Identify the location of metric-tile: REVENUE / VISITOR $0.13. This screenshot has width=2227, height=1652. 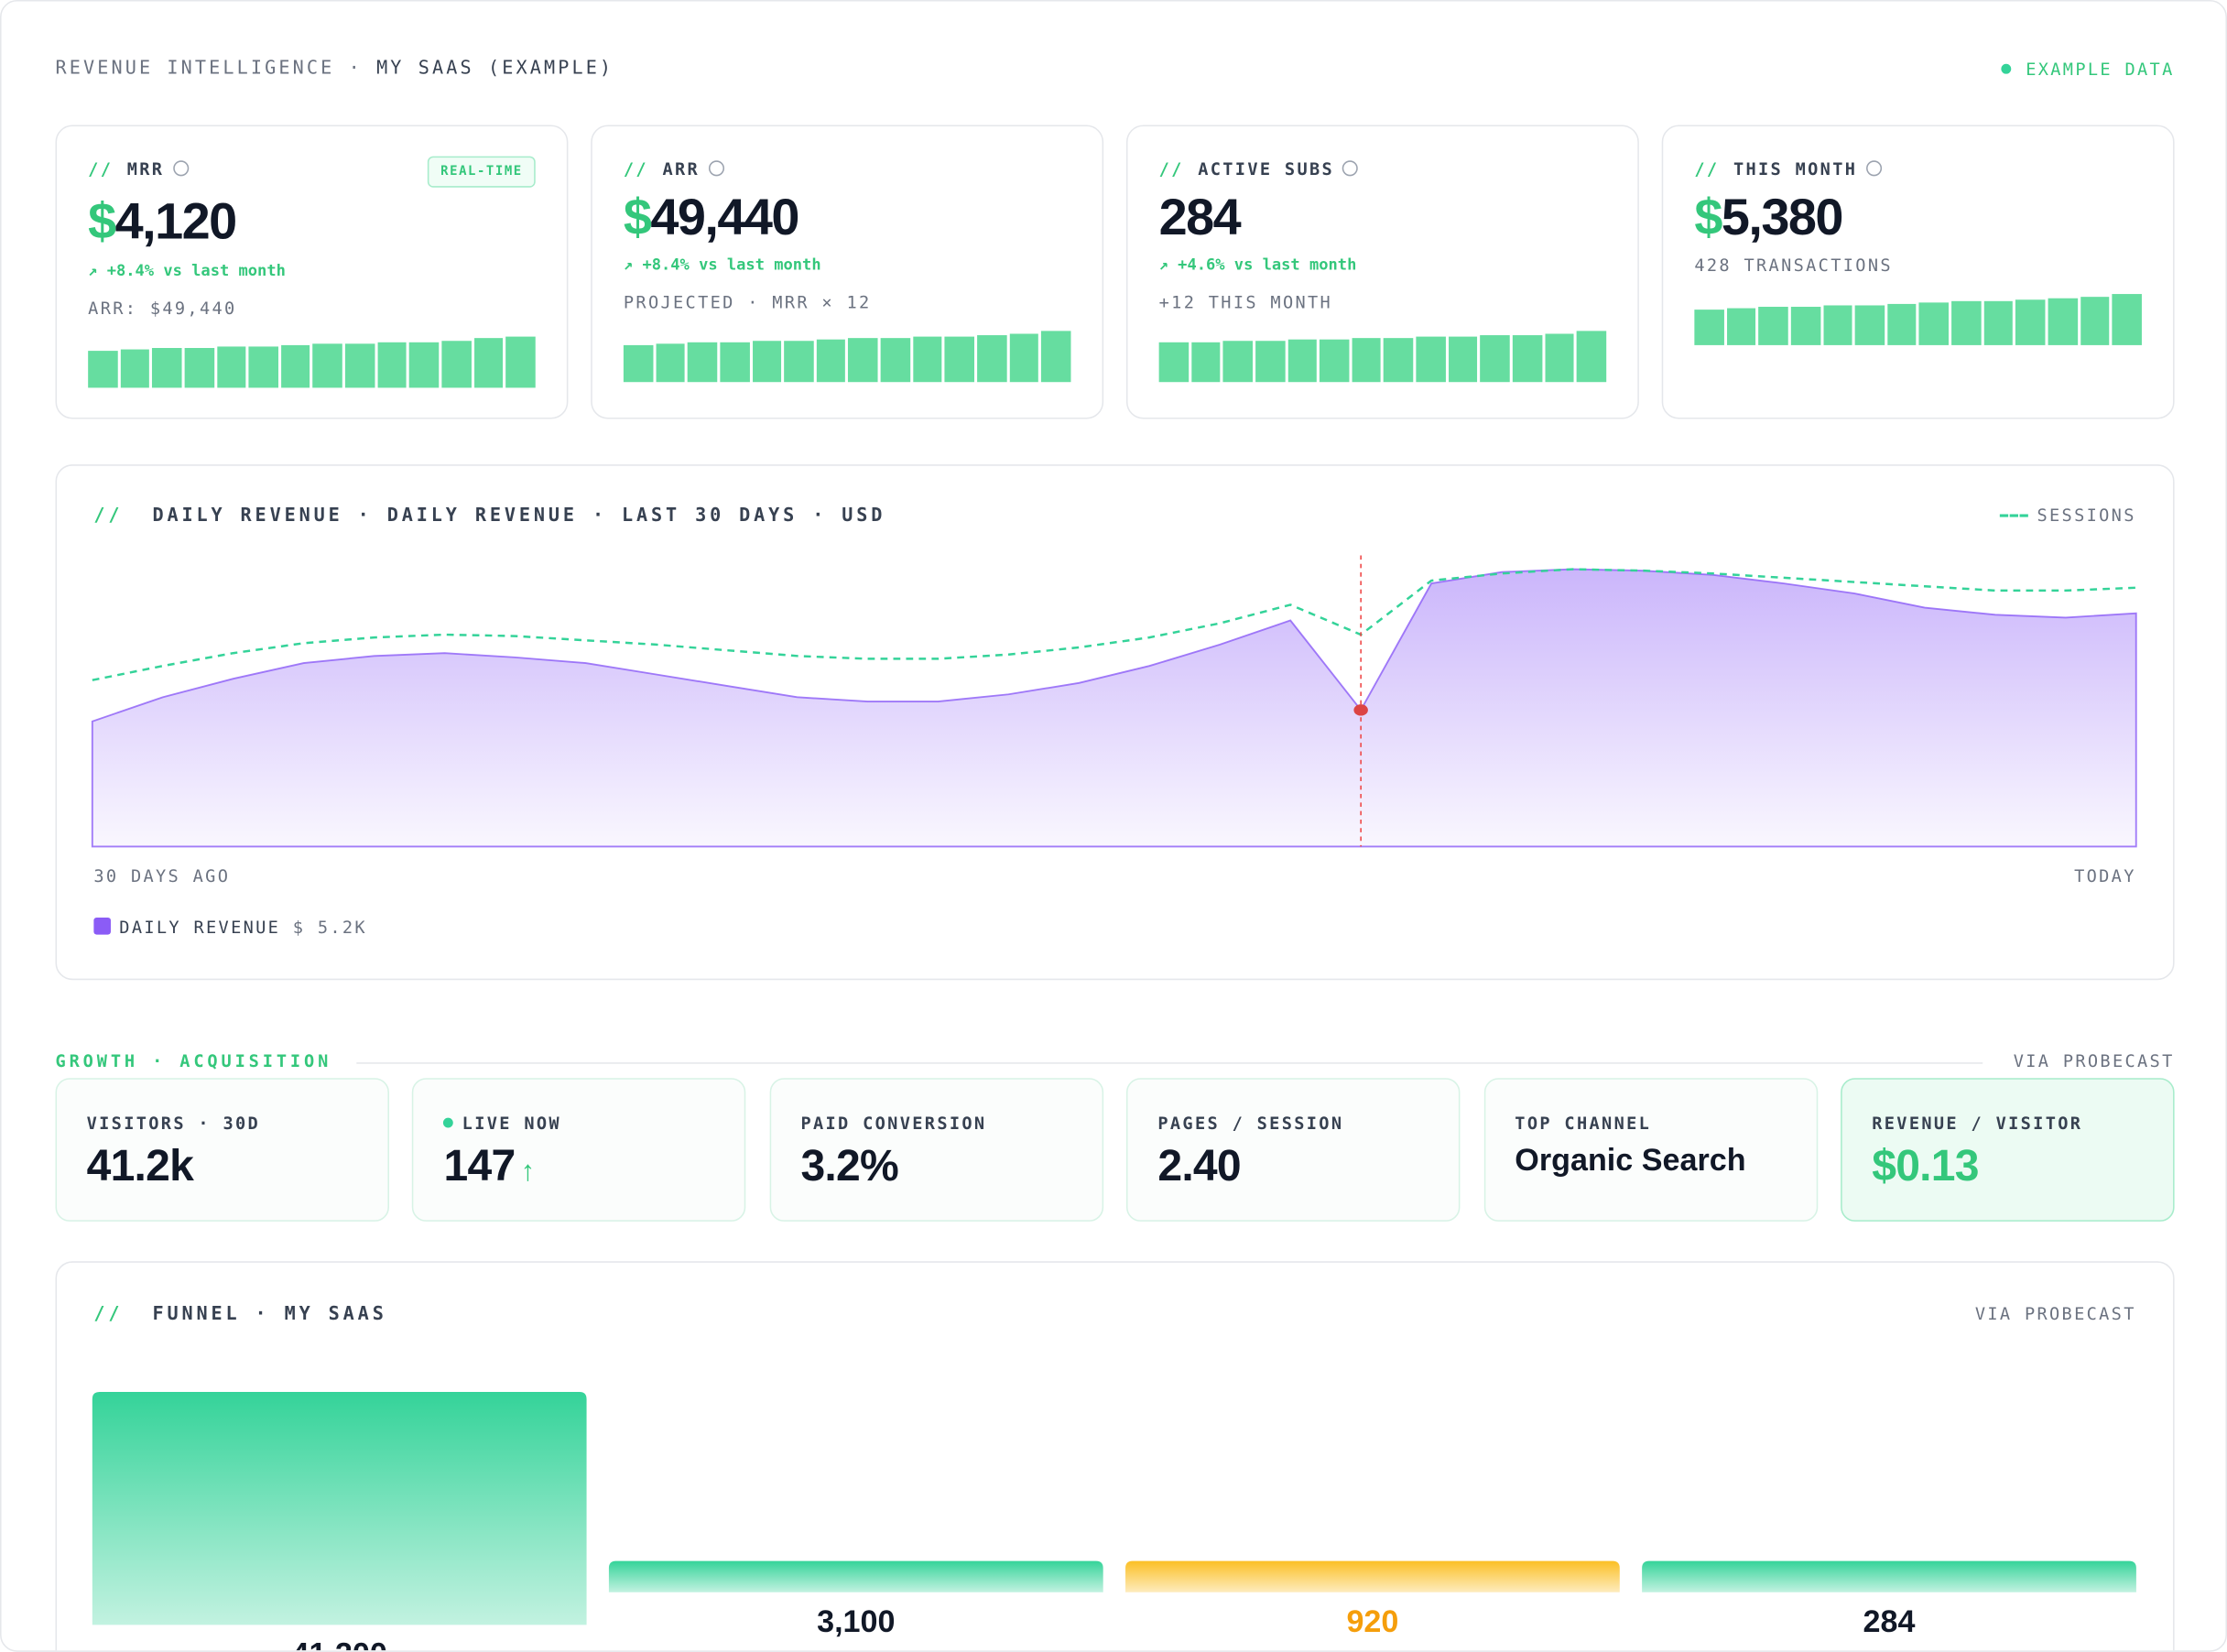
(2008, 1150).